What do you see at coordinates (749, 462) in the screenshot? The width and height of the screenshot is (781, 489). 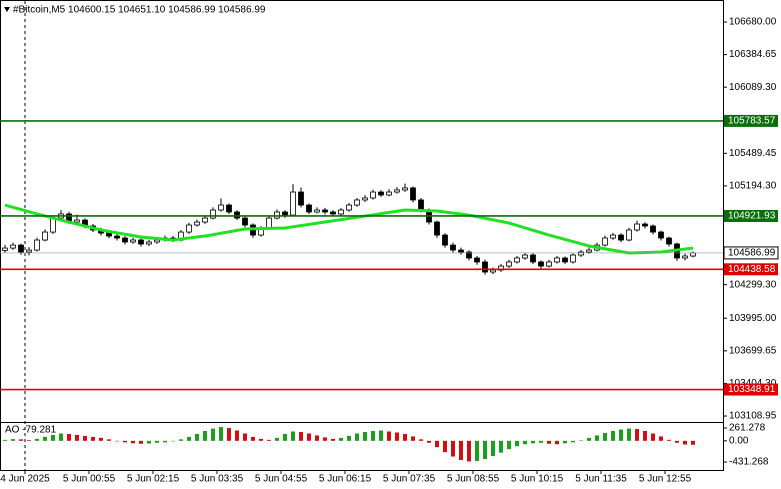 I see `y-tick-label: -431.268` at bounding box center [749, 462].